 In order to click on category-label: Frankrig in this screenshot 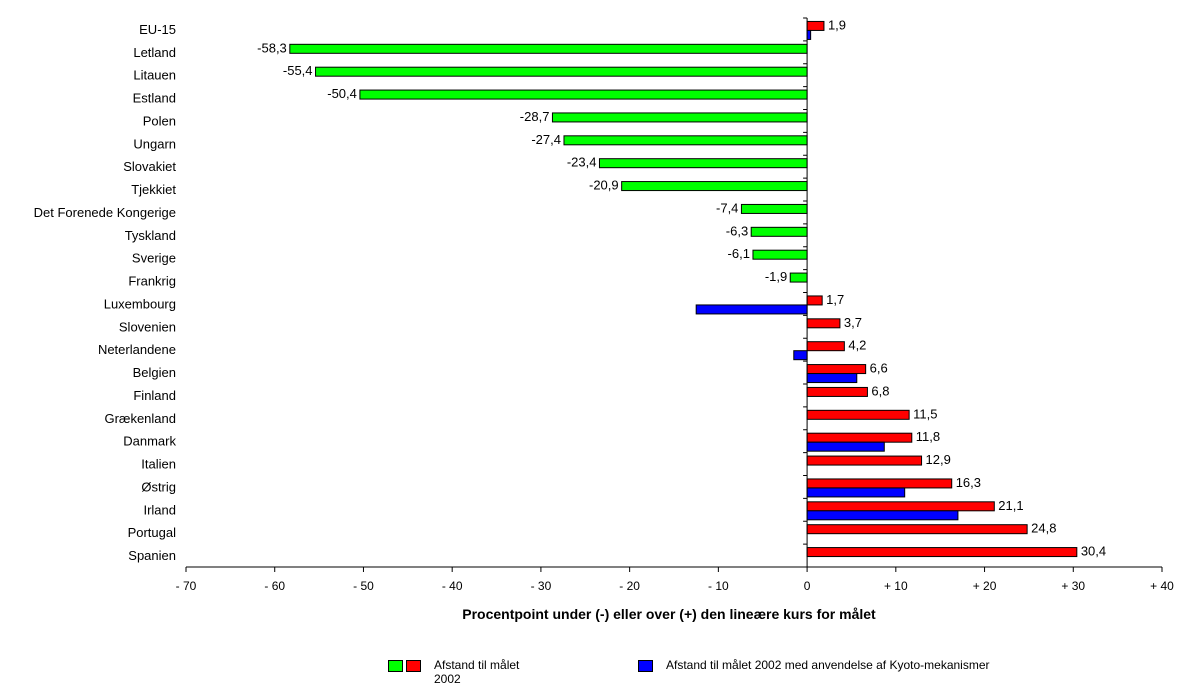, I will do `click(152, 281)`.